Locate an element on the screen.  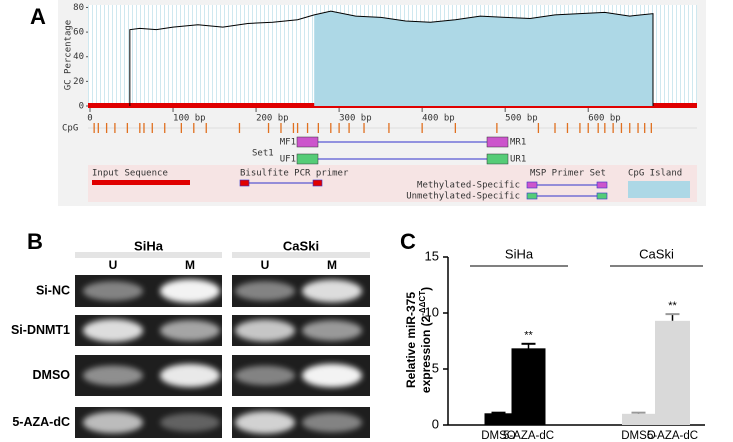
primer-label: MF1 is located at coordinates (288, 143).